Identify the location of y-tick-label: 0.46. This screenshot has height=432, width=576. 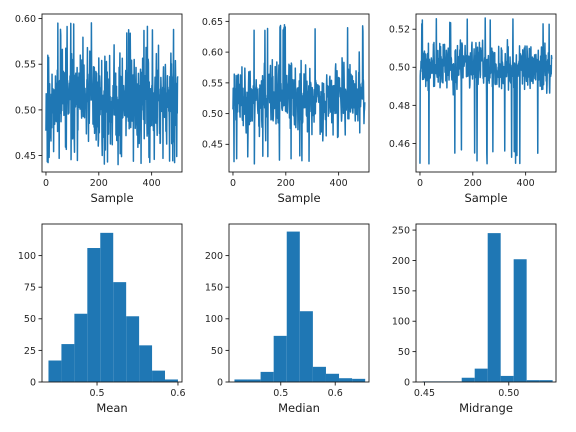
(399, 144).